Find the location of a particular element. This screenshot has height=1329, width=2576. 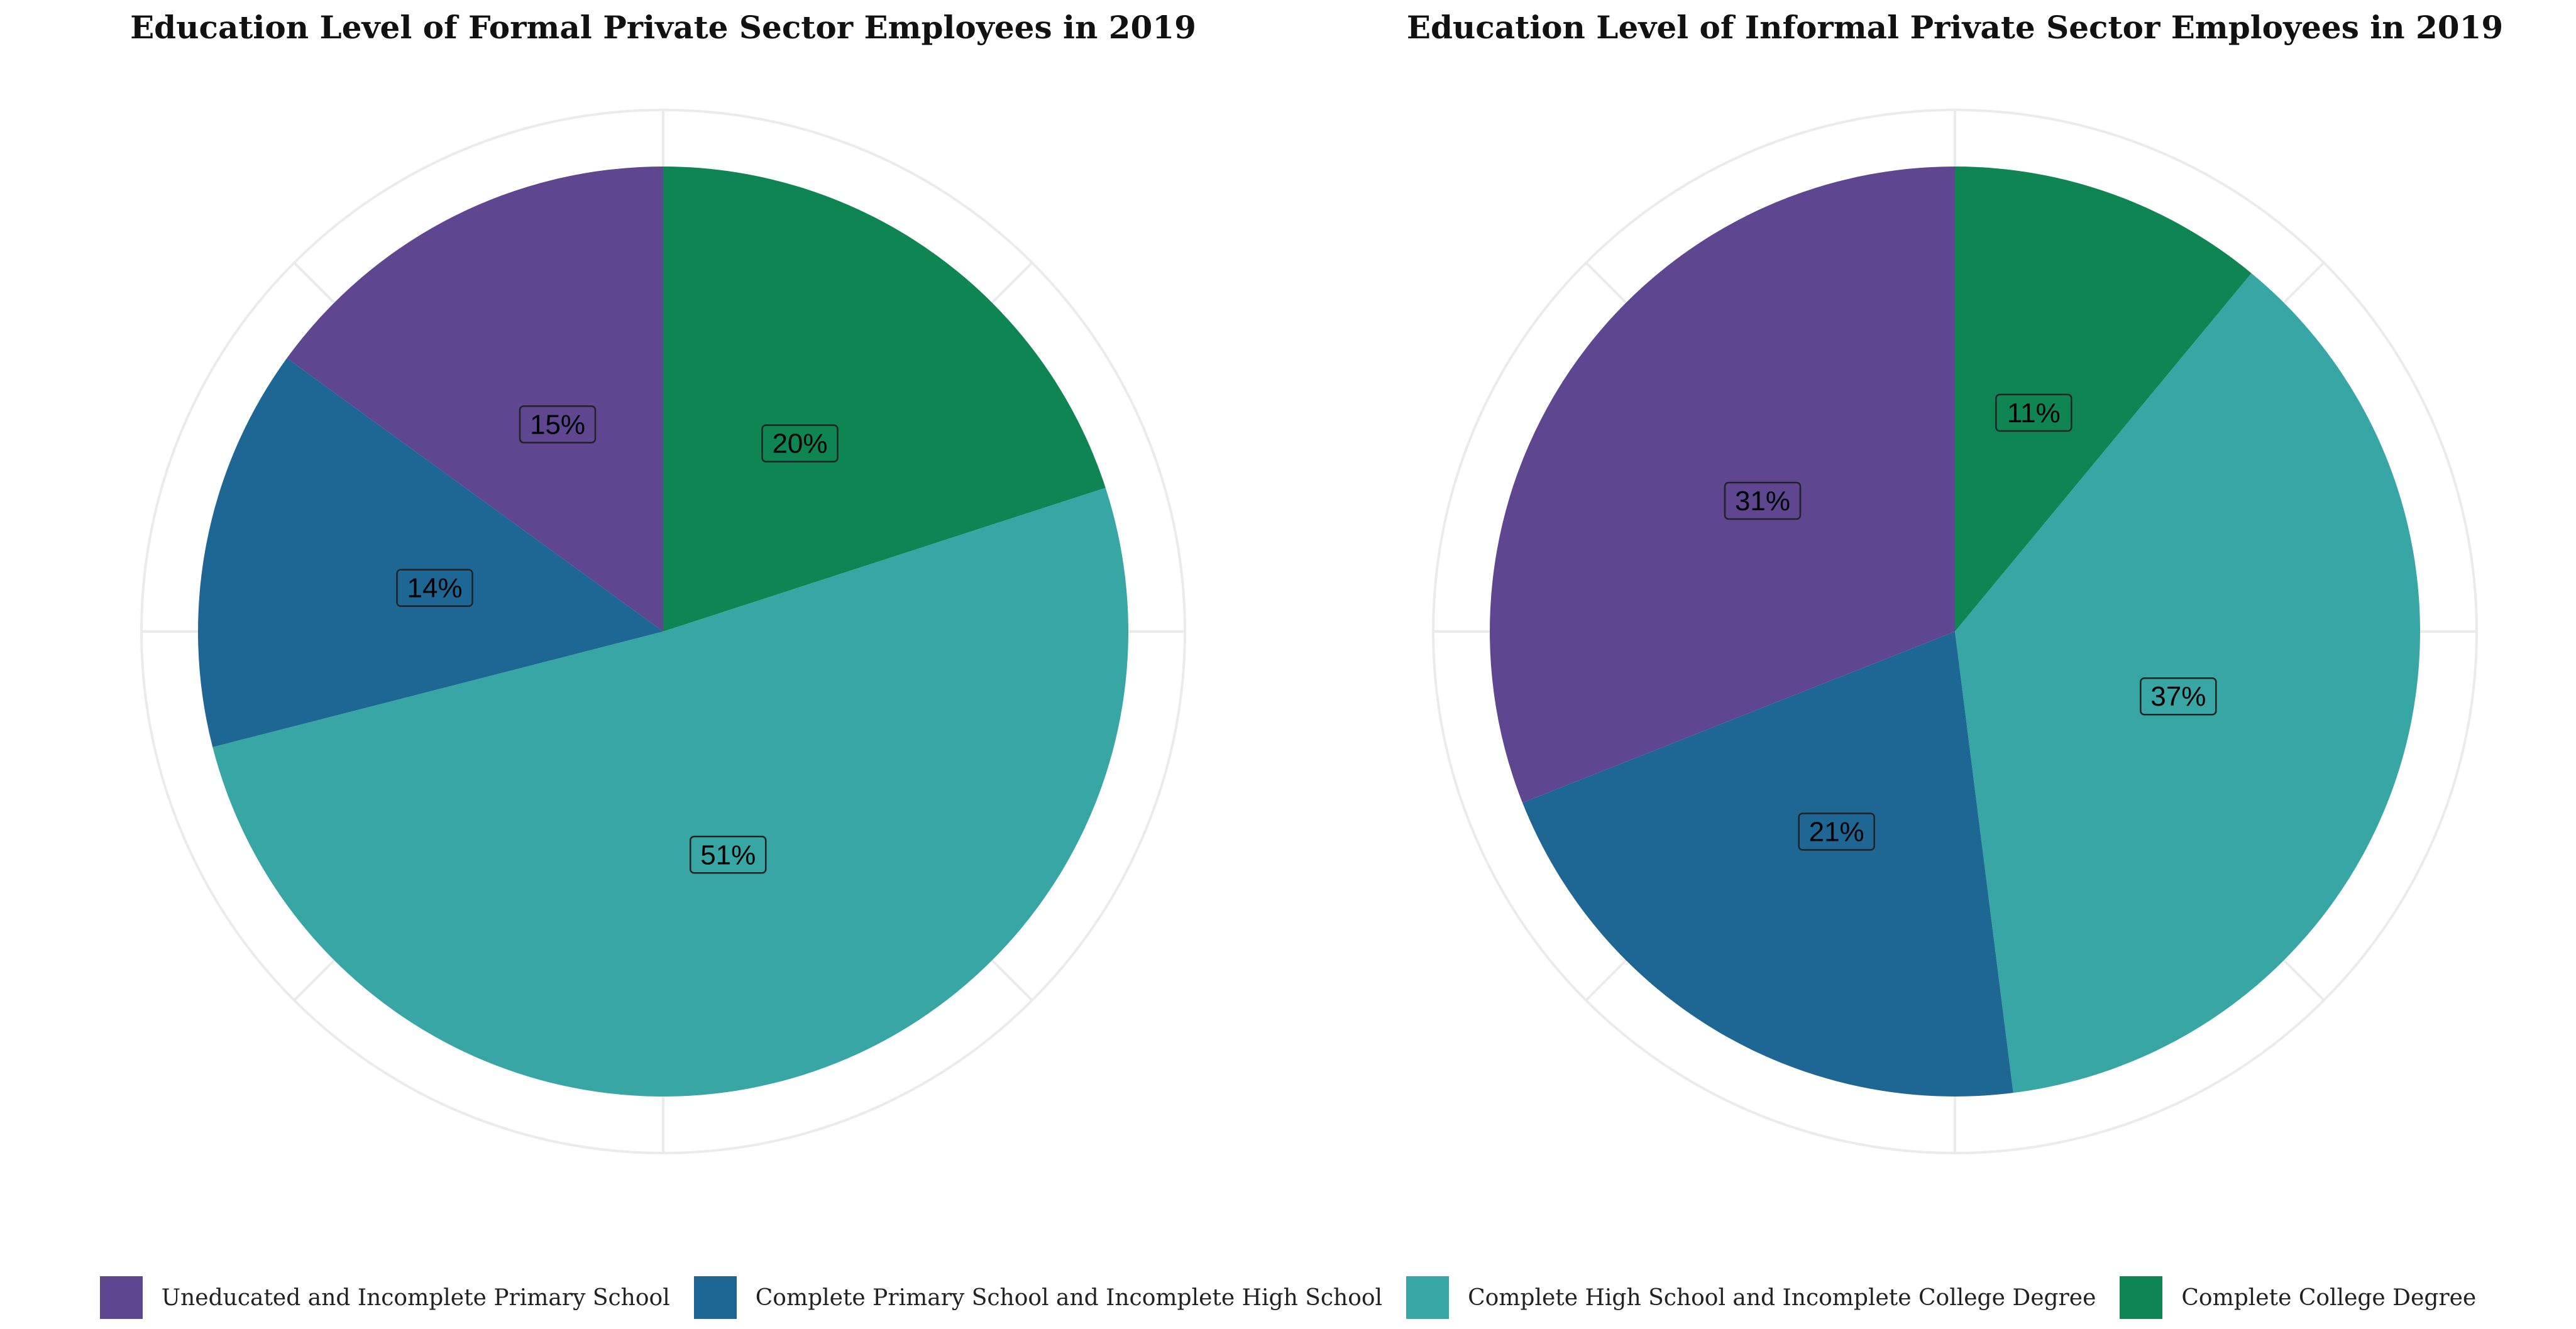

legend-swatch-highschool is located at coordinates (1428, 1298).